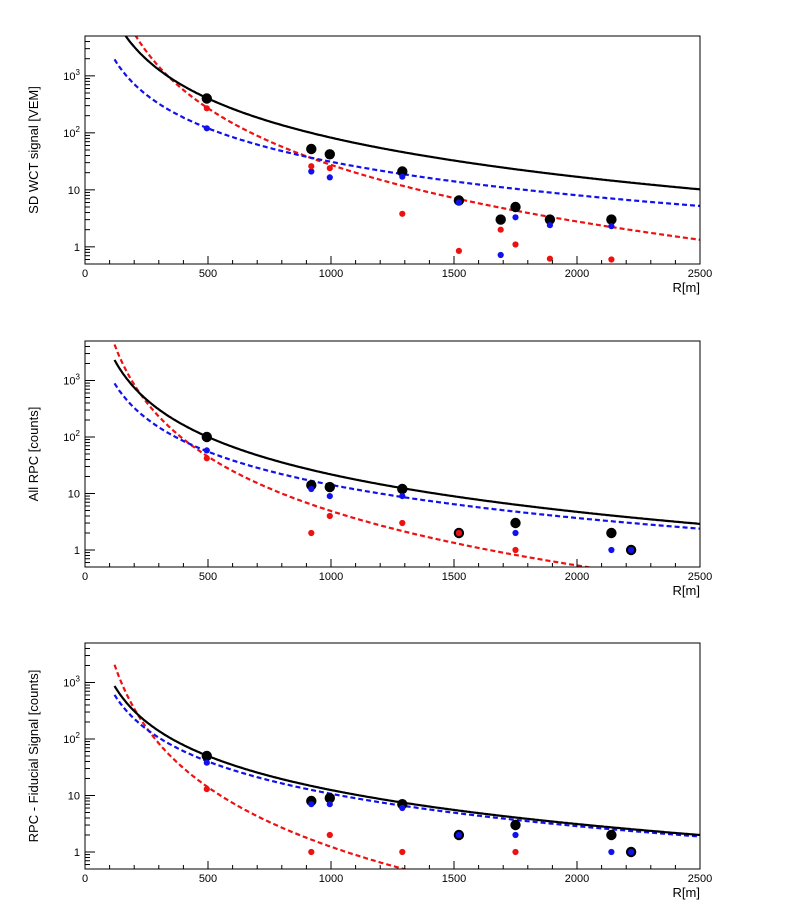 The height and width of the screenshot is (907, 788). What do you see at coordinates (208, 274) in the screenshot?
I see `x-tick-label: 500` at bounding box center [208, 274].